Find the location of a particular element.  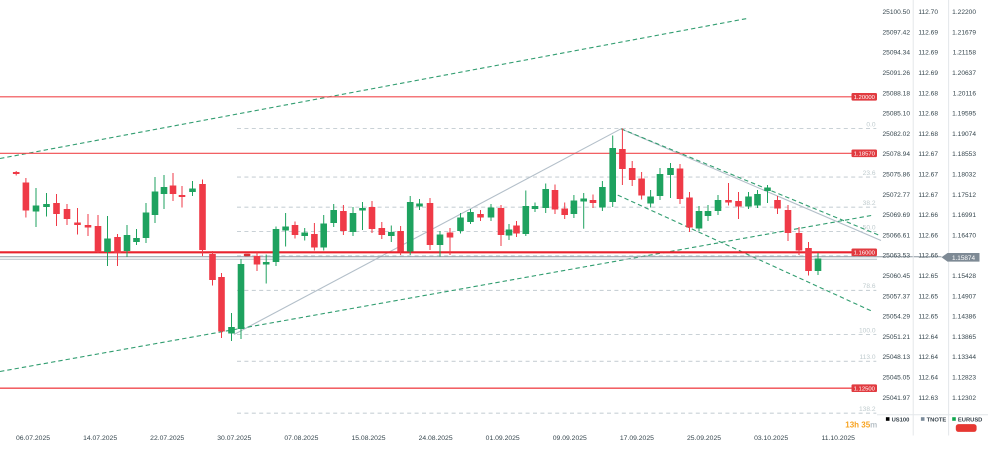

svg-text: 25045.05 is located at coordinates (896, 378).